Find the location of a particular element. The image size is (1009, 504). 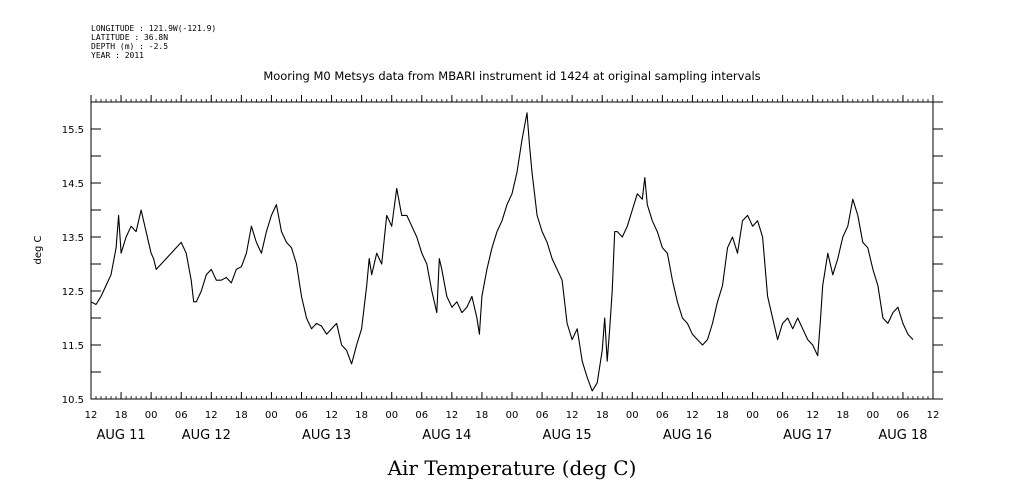

y-tick-labels: 10.5 11.5 12.5 13.5 14.5 15.5 is located at coordinates (73, 265).